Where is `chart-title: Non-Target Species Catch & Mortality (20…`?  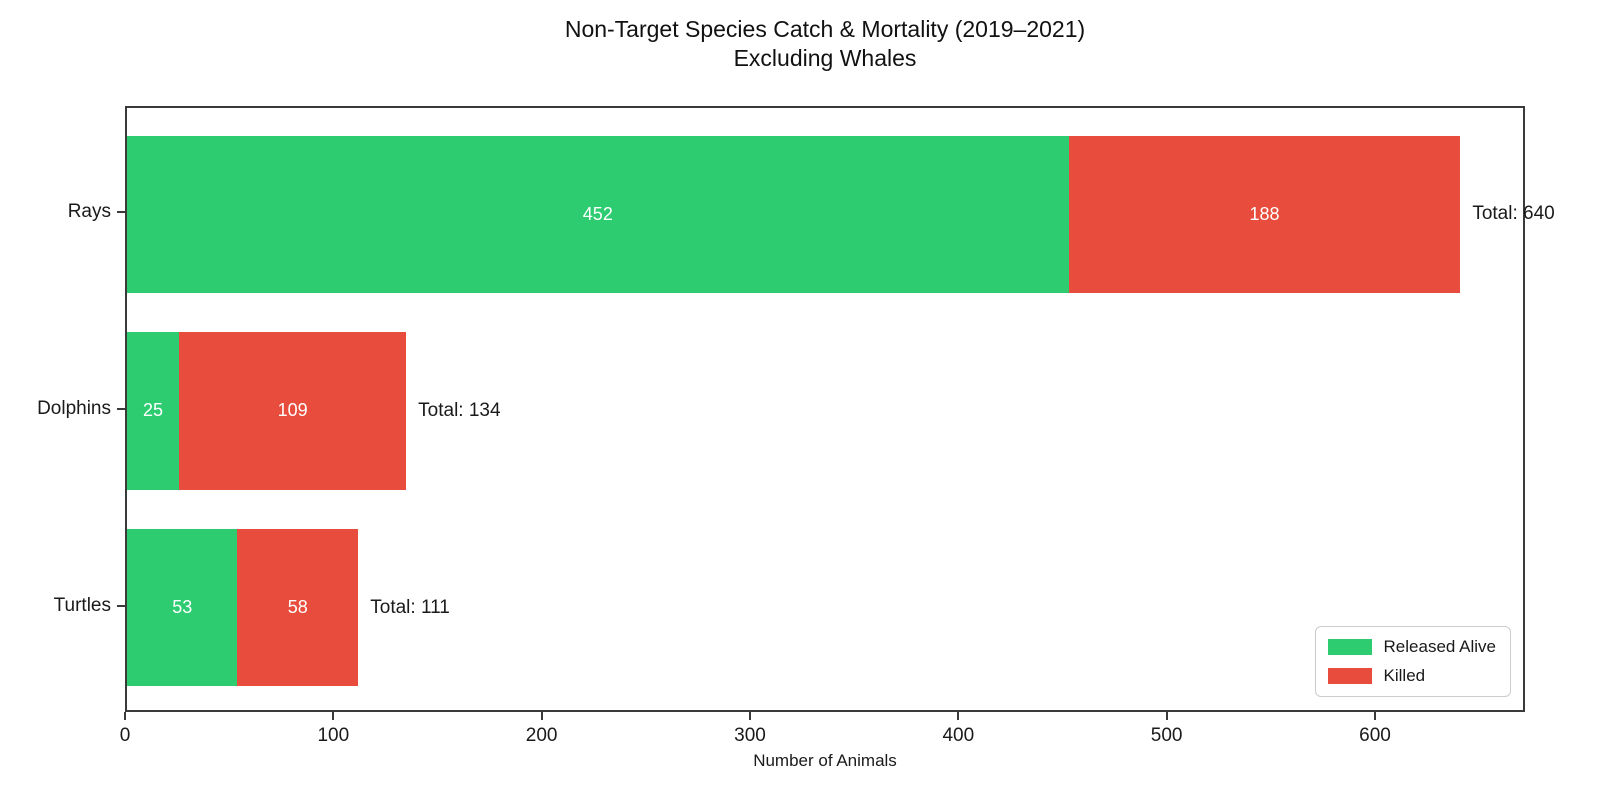 chart-title: Non-Target Species Catch & Mortality (20… is located at coordinates (825, 29).